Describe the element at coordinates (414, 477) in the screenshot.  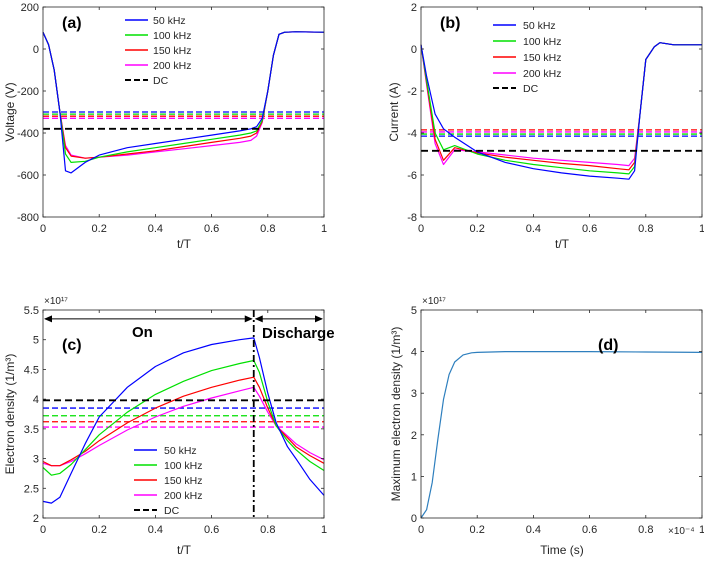
I see `panel-d-ytick-label: 1` at that location.